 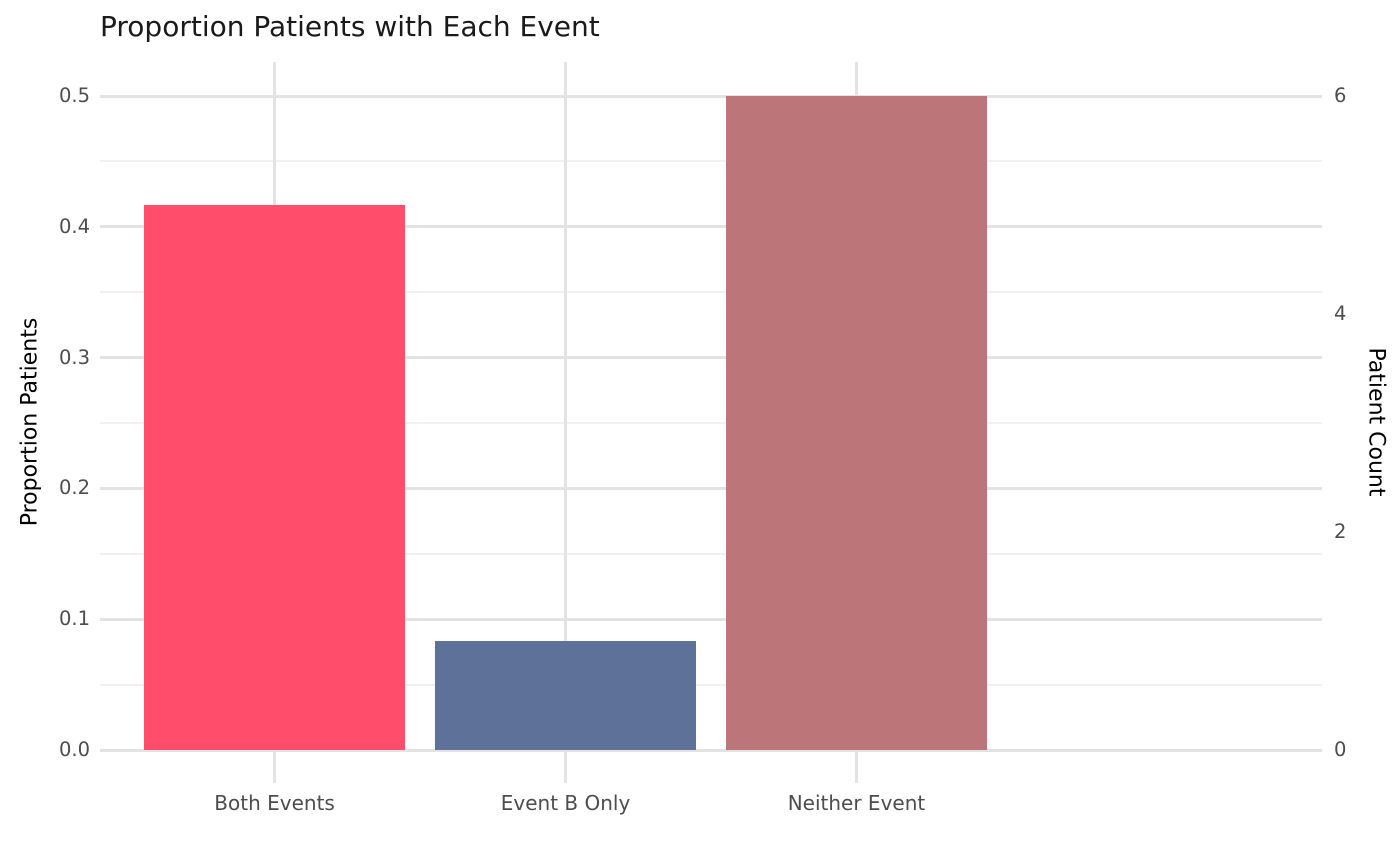 I want to click on y-axis-tick-label-right: 0, so click(x=1340, y=749).